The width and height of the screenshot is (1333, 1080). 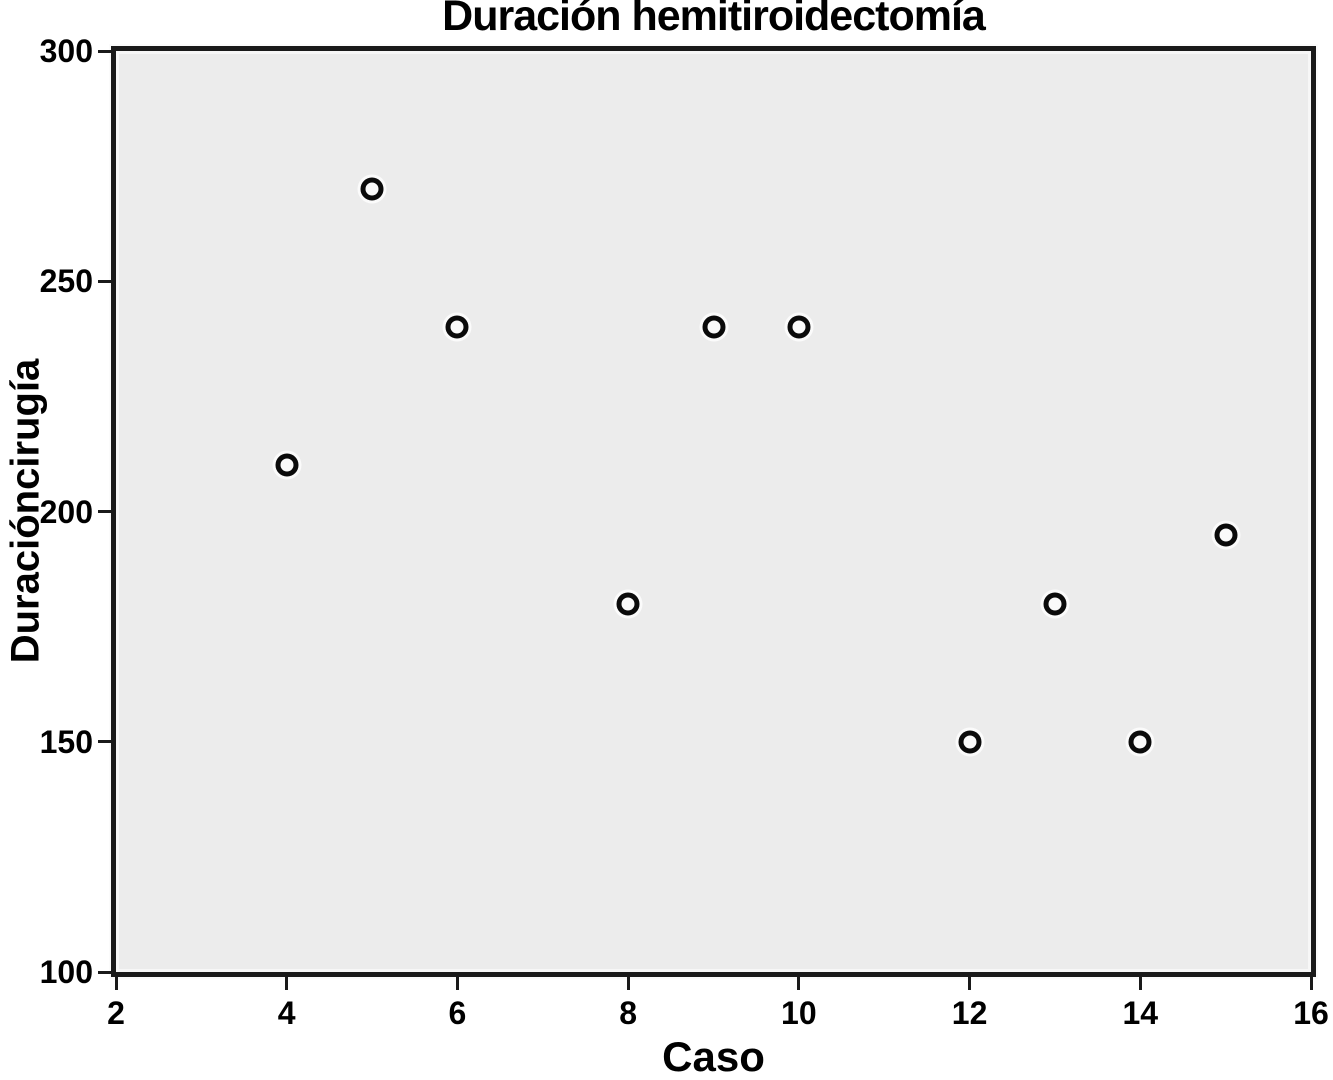 What do you see at coordinates (1140, 1013) in the screenshot?
I see `x-tick-label: 14` at bounding box center [1140, 1013].